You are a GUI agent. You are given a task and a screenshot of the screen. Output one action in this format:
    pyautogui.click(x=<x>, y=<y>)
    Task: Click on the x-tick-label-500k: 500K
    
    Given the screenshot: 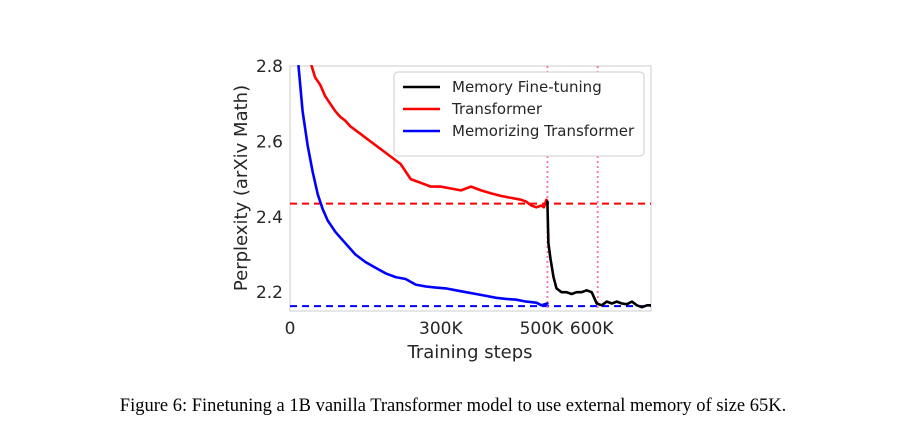 What is the action you would take?
    pyautogui.click(x=542, y=329)
    